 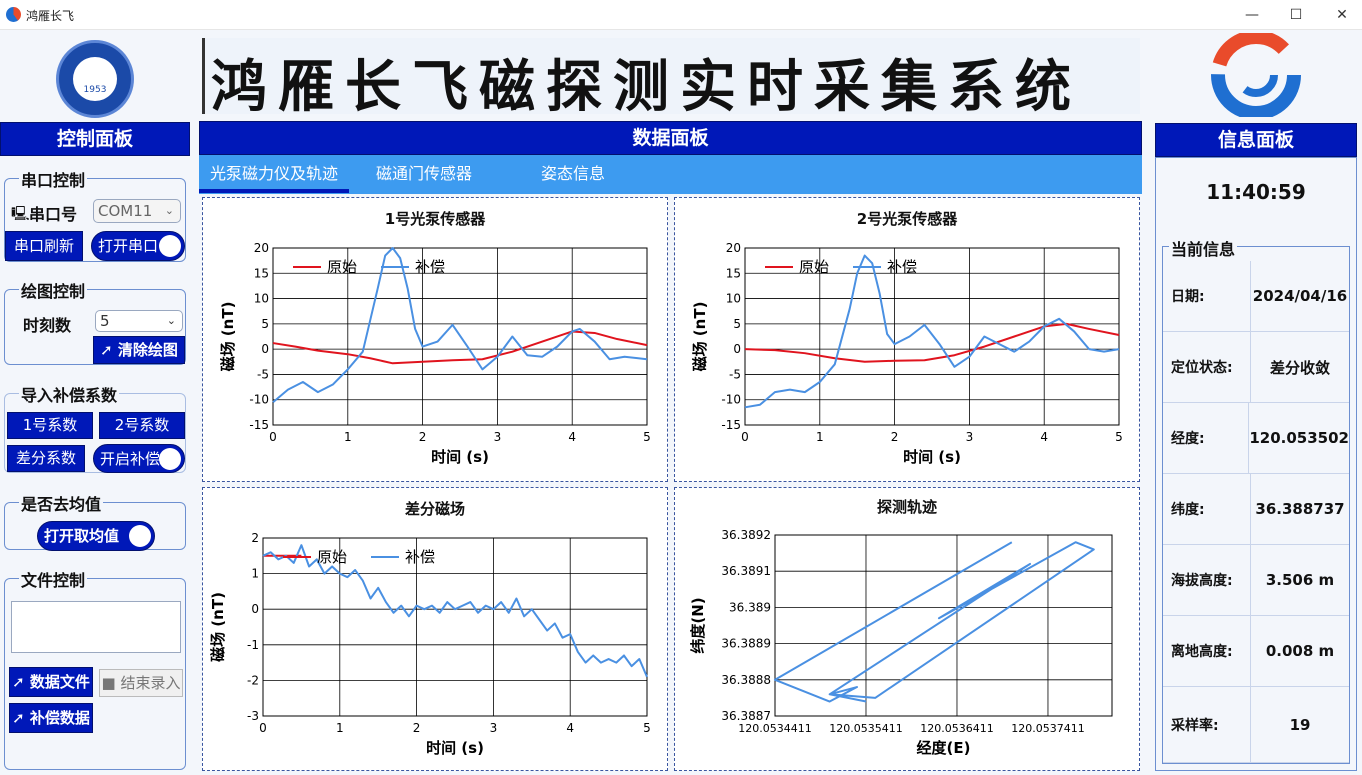 I want to click on chart-diff-svg: 0 1 2 3 4 5 2 1 0 -1 -2 -3 时间 (s) 磁场 (nT) 原始 补偿, so click(x=430, y=644).